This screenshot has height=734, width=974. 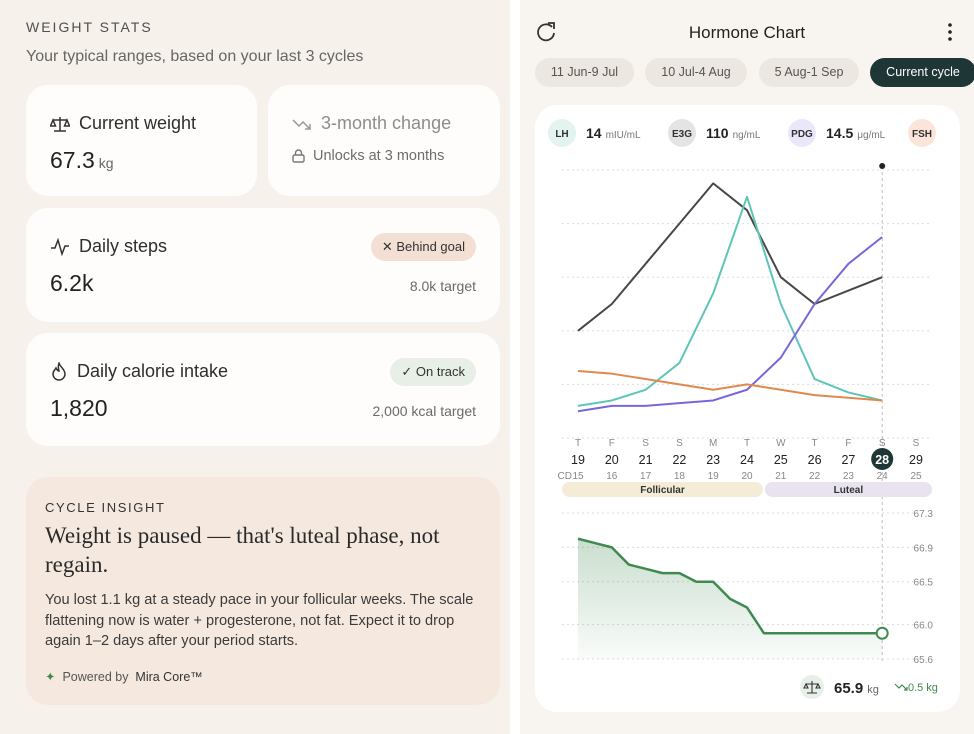 I want to click on change-unit: kg, so click(x=932, y=688).